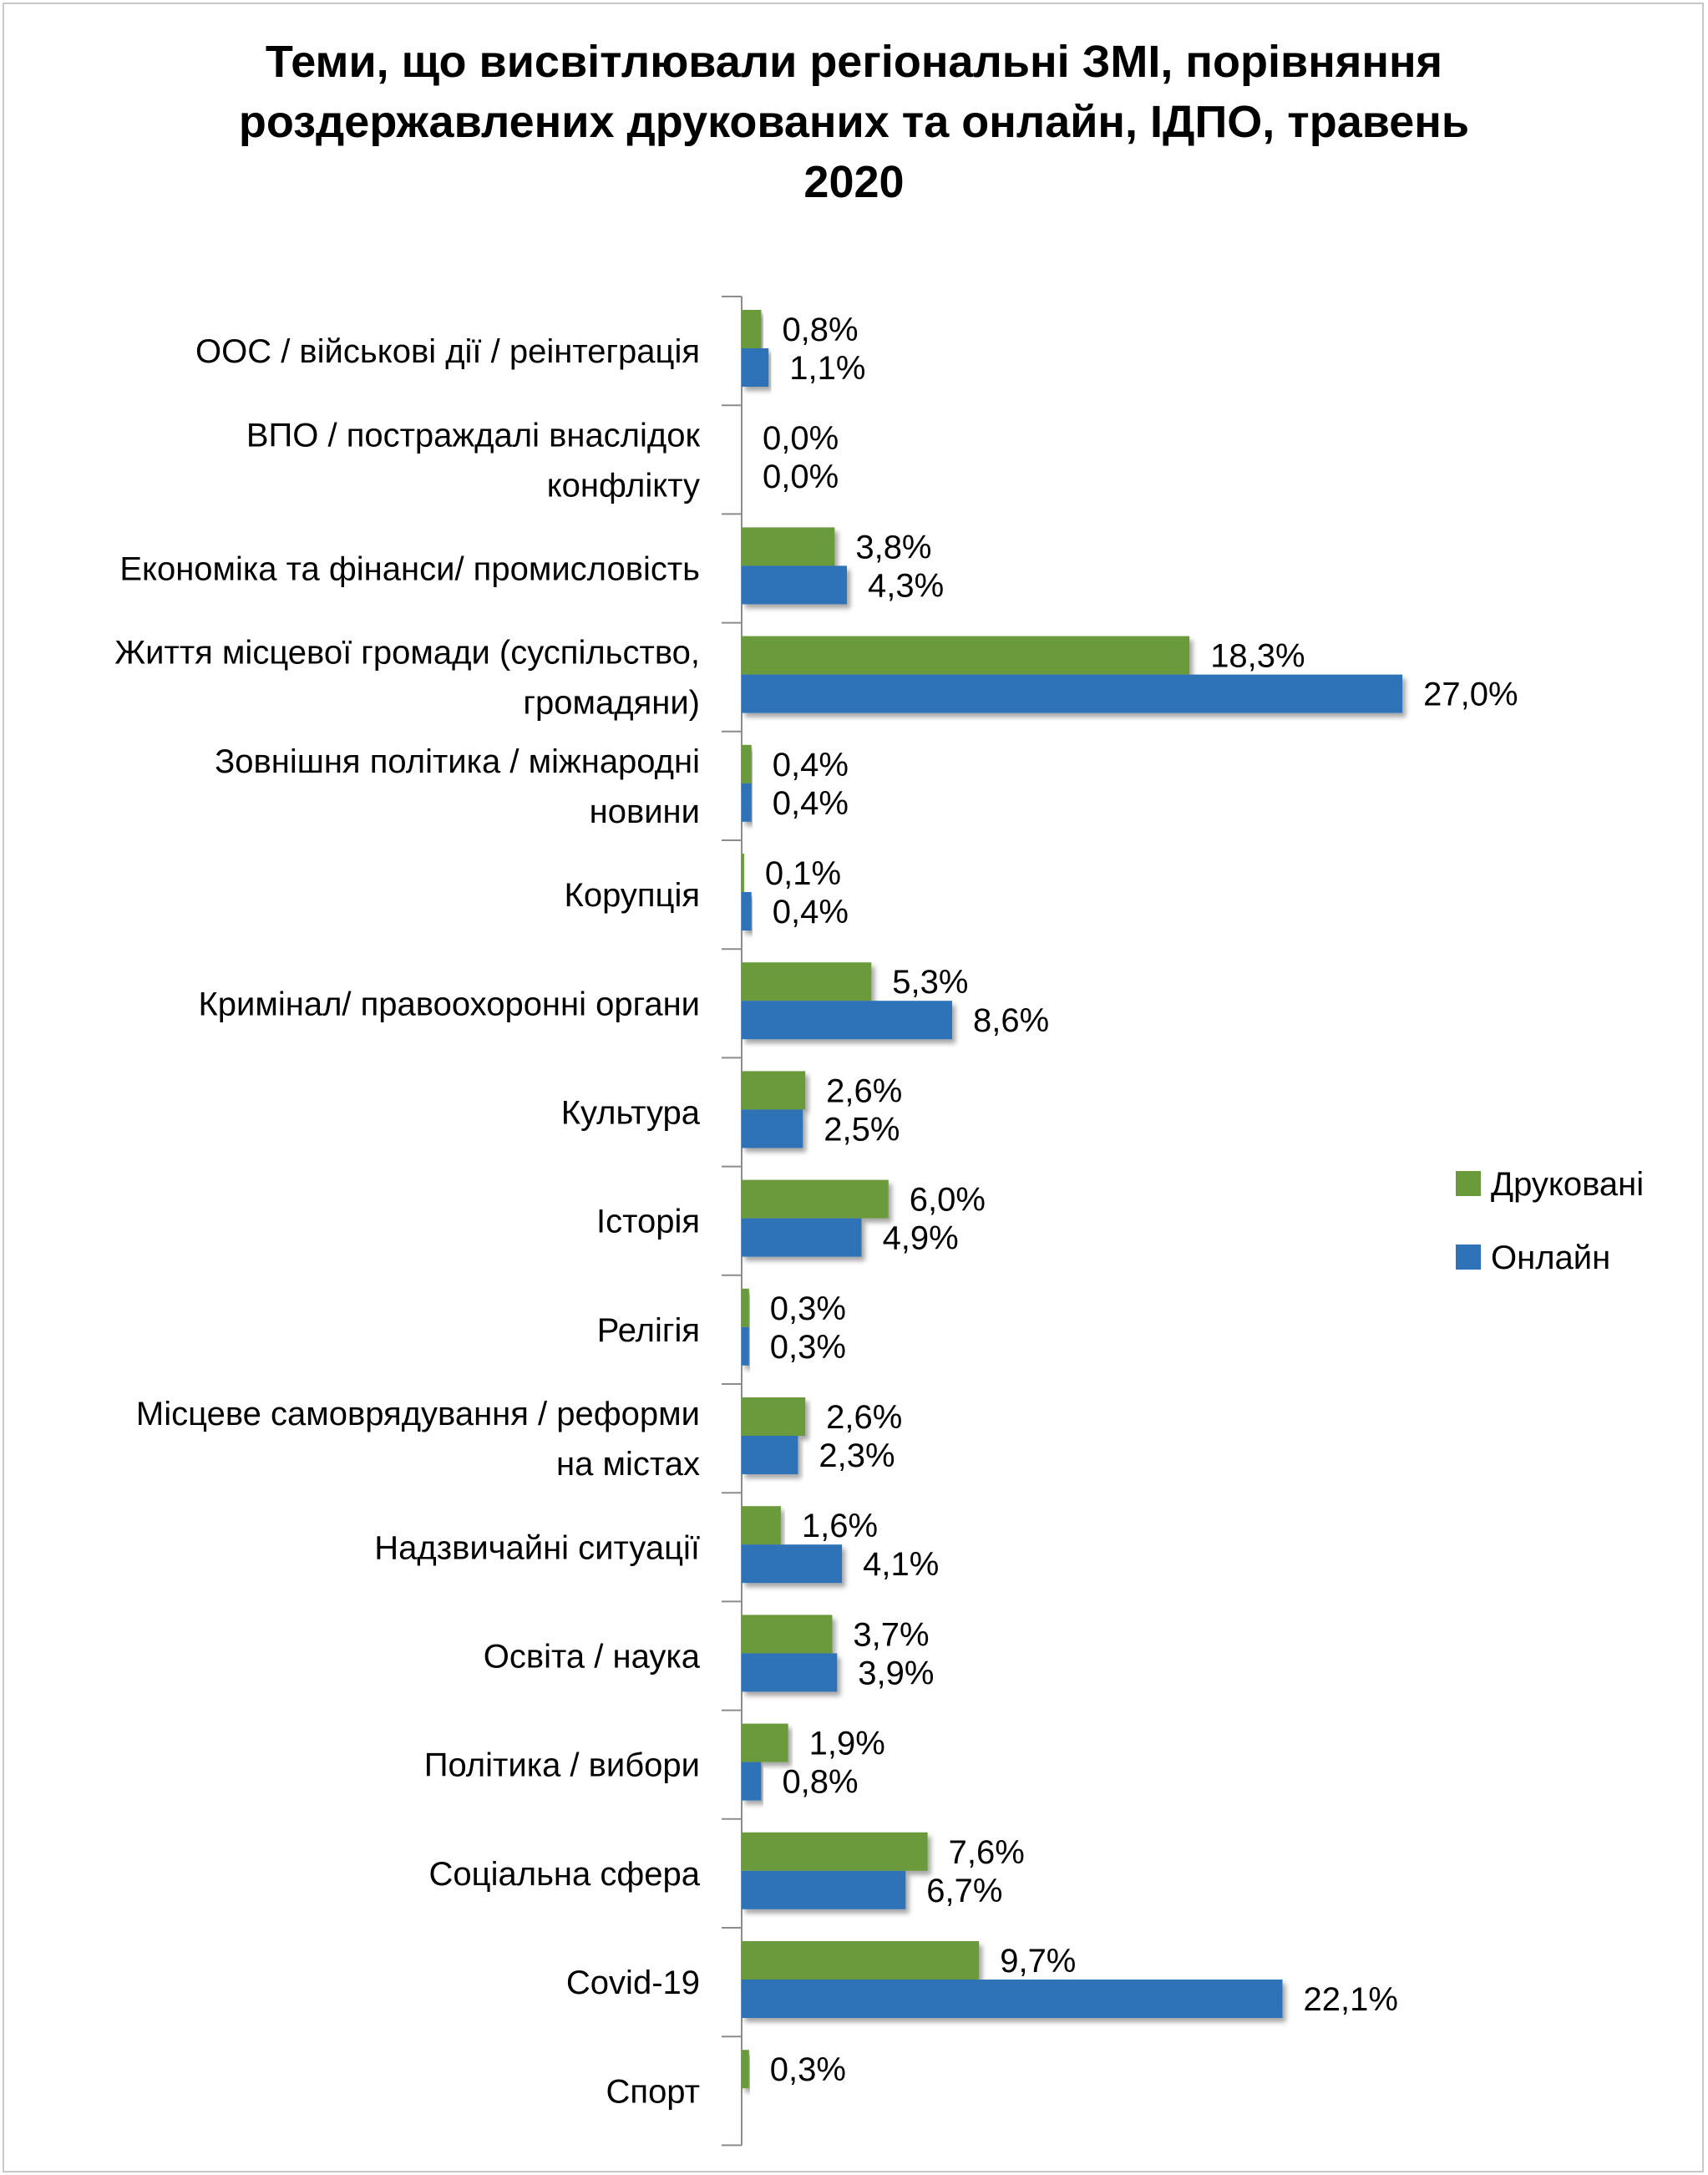  Describe the element at coordinates (1011, 1021) in the screenshot. I see `data-label: 8,6%` at that location.